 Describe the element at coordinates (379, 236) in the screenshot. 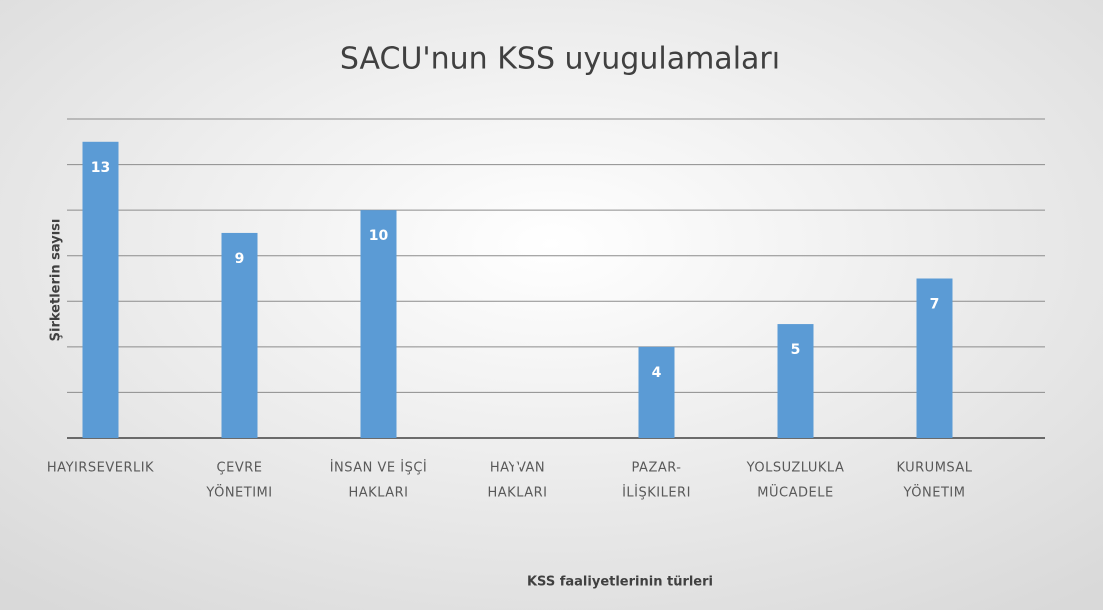

I see `data-label: 10` at that location.